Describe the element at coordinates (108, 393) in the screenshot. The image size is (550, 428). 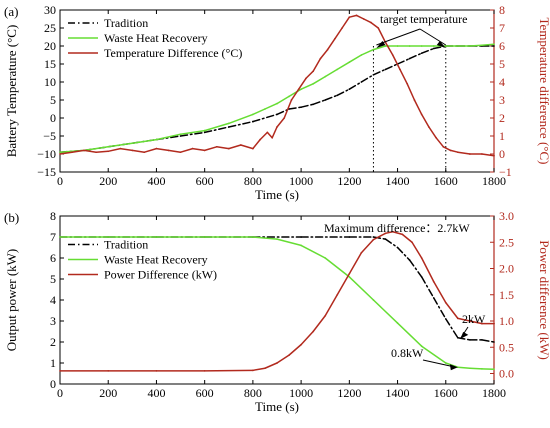
I see `x-tick-label: 200` at that location.